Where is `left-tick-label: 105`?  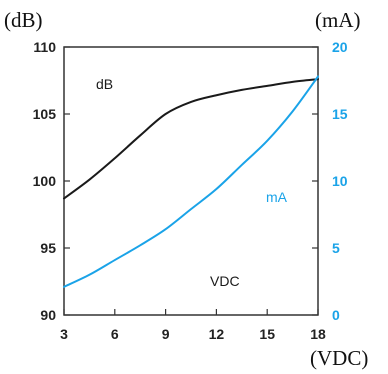 left-tick-label: 105 is located at coordinates (45, 114).